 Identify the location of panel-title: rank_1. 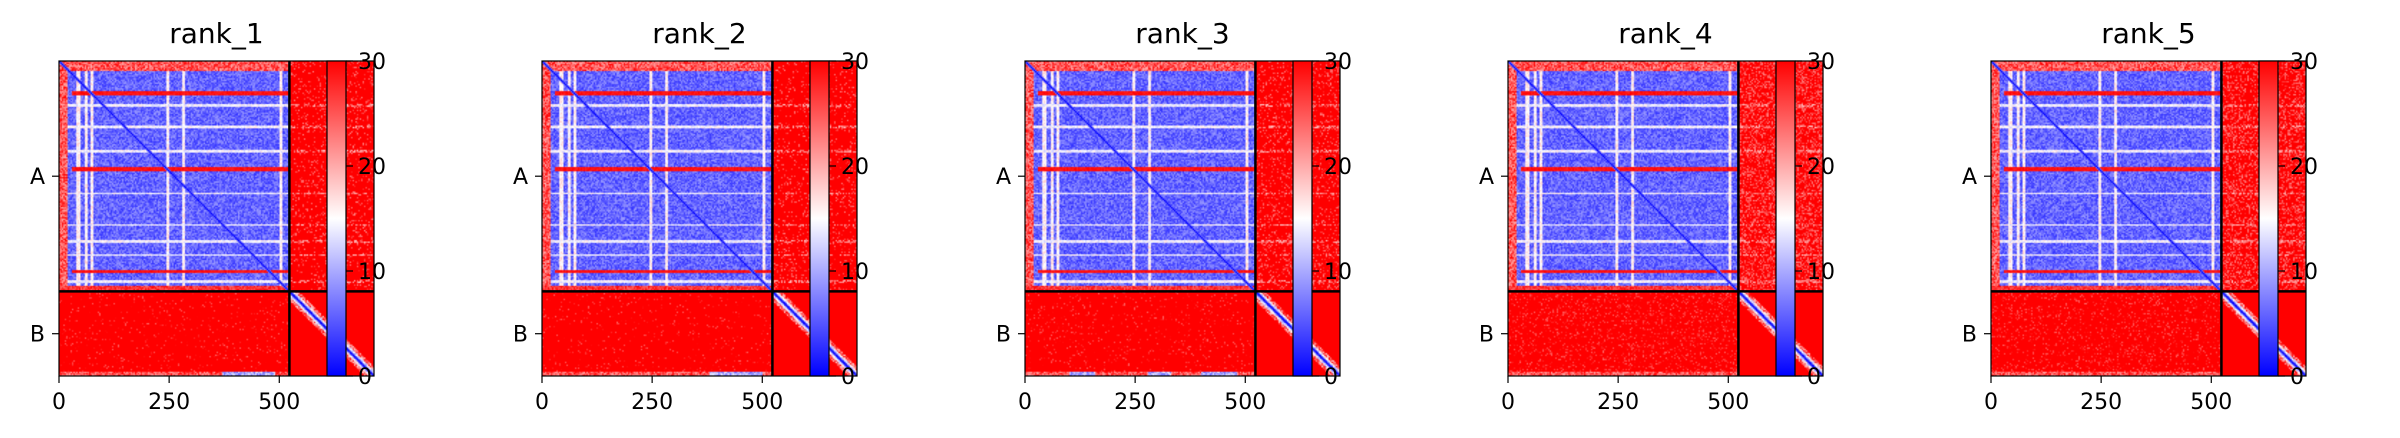
(216, 33).